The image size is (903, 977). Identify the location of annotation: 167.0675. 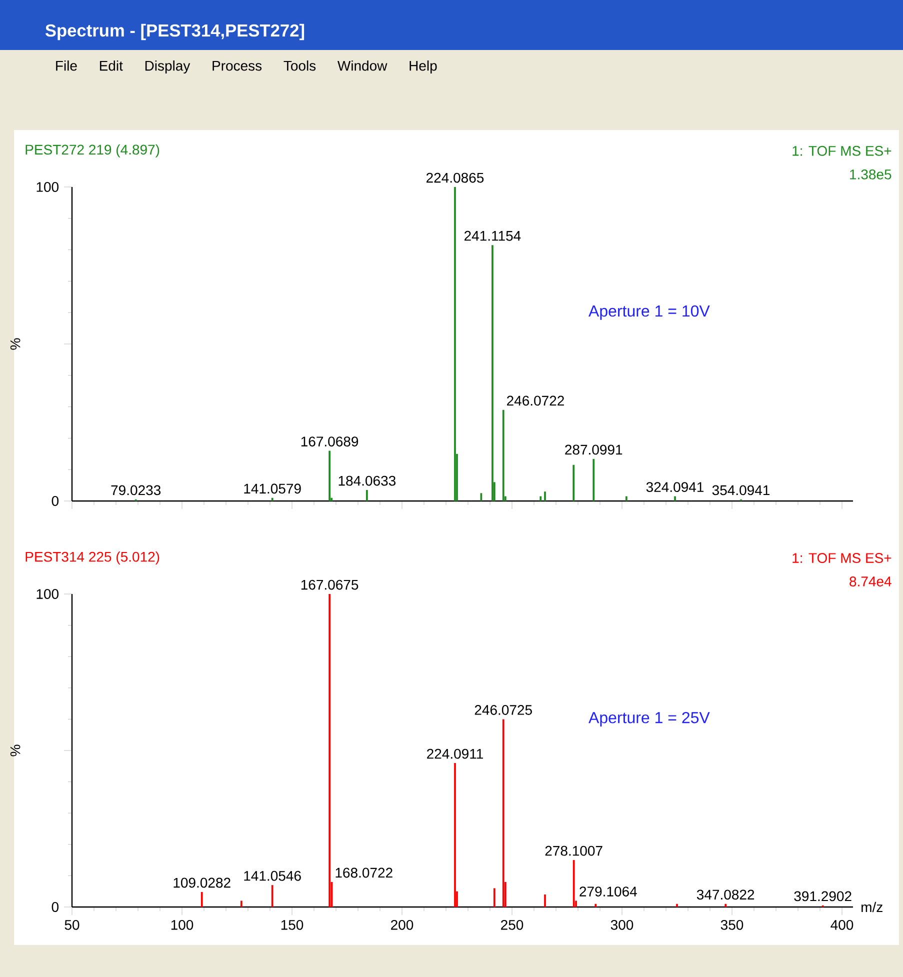
(329, 585).